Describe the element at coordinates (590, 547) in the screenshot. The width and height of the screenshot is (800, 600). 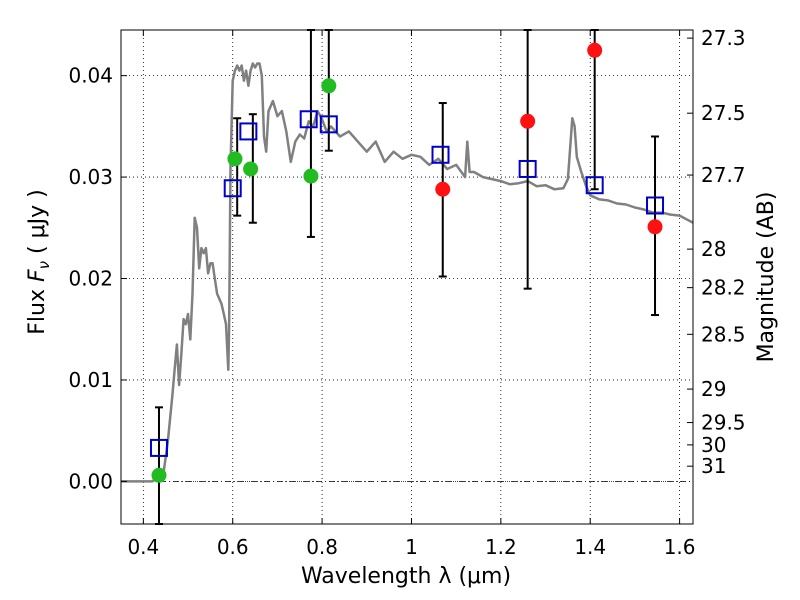
I see `x-tick-label: 1.4` at that location.